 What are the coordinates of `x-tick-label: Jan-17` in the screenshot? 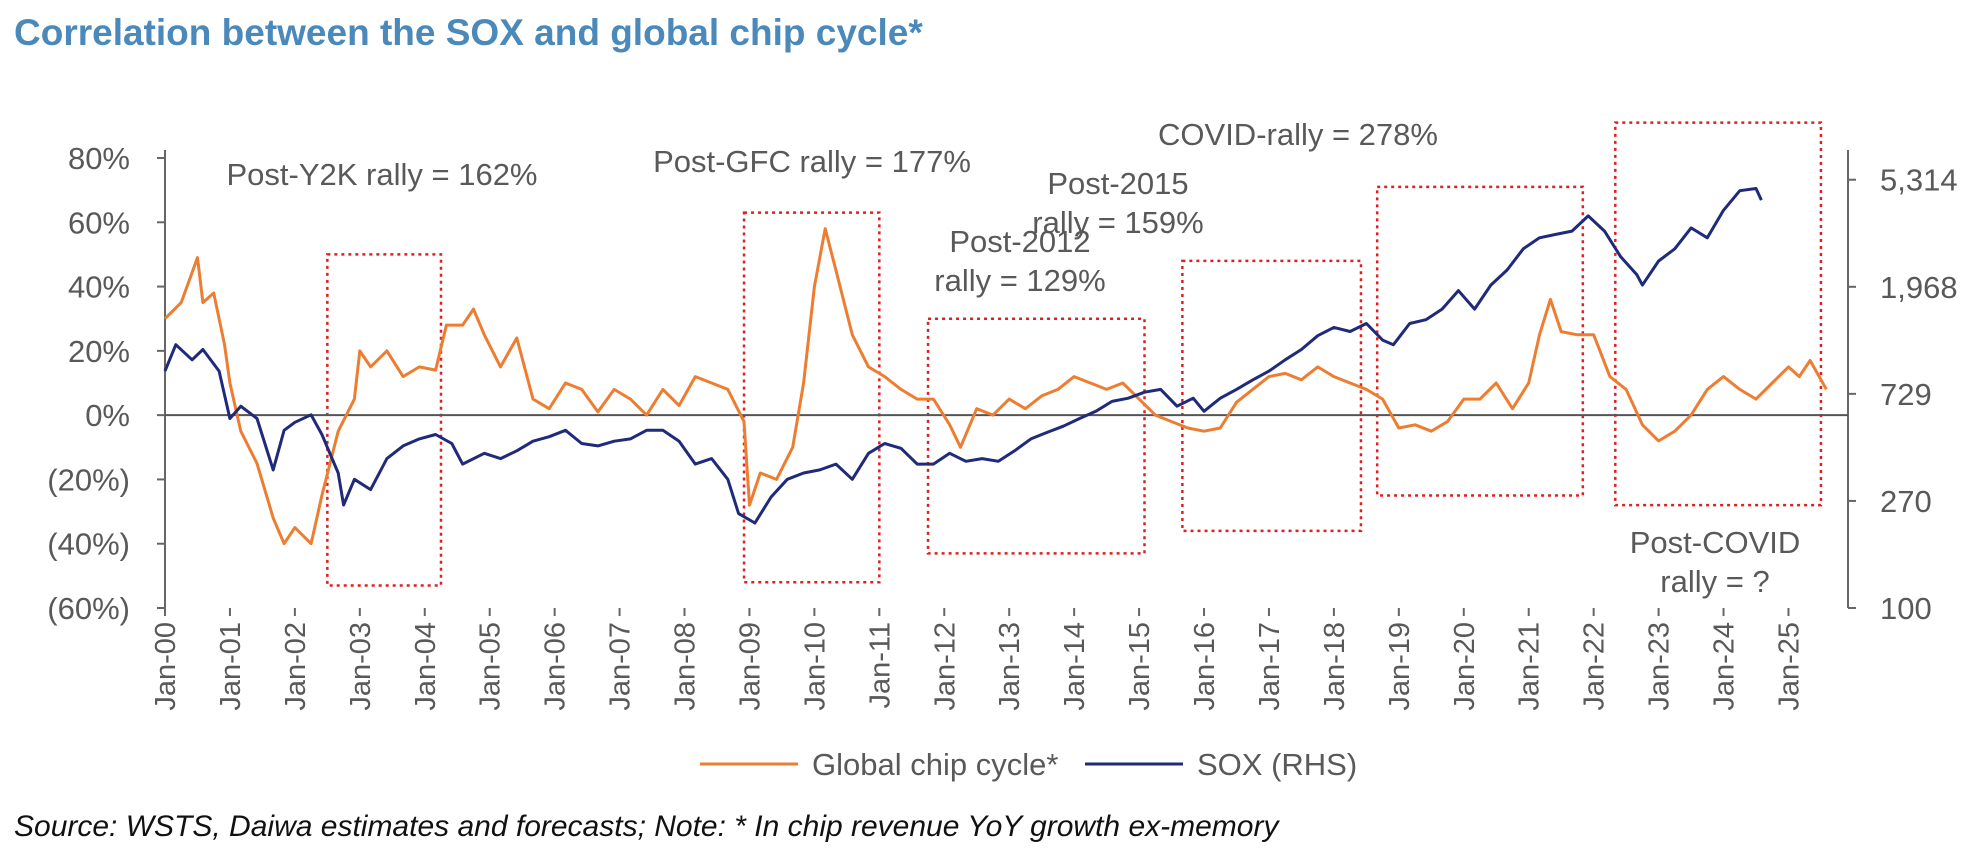 It's located at (1270, 666).